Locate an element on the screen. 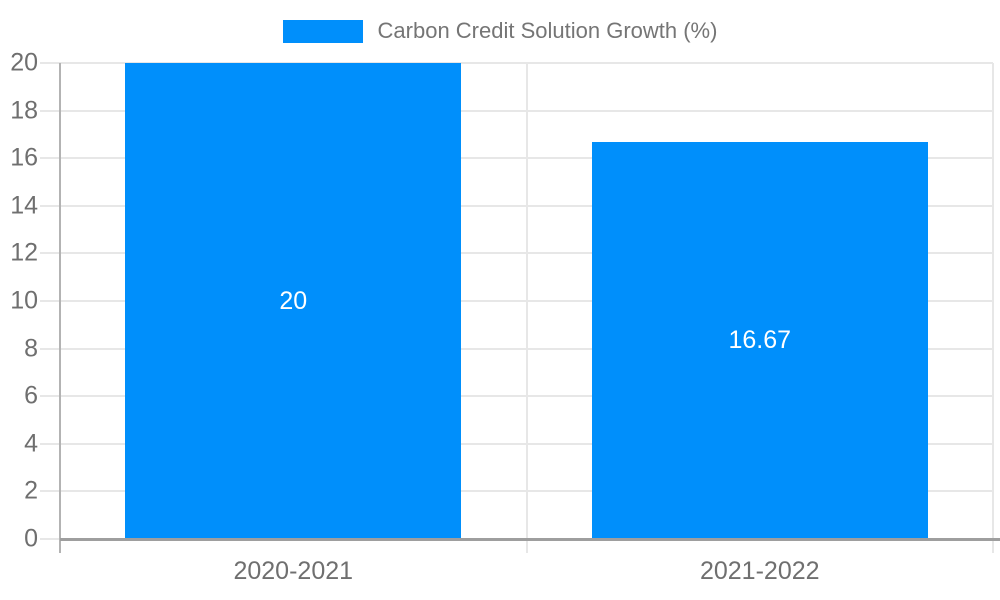 The height and width of the screenshot is (600, 1000). y-axis-tick-label: 16 is located at coordinates (24, 157).